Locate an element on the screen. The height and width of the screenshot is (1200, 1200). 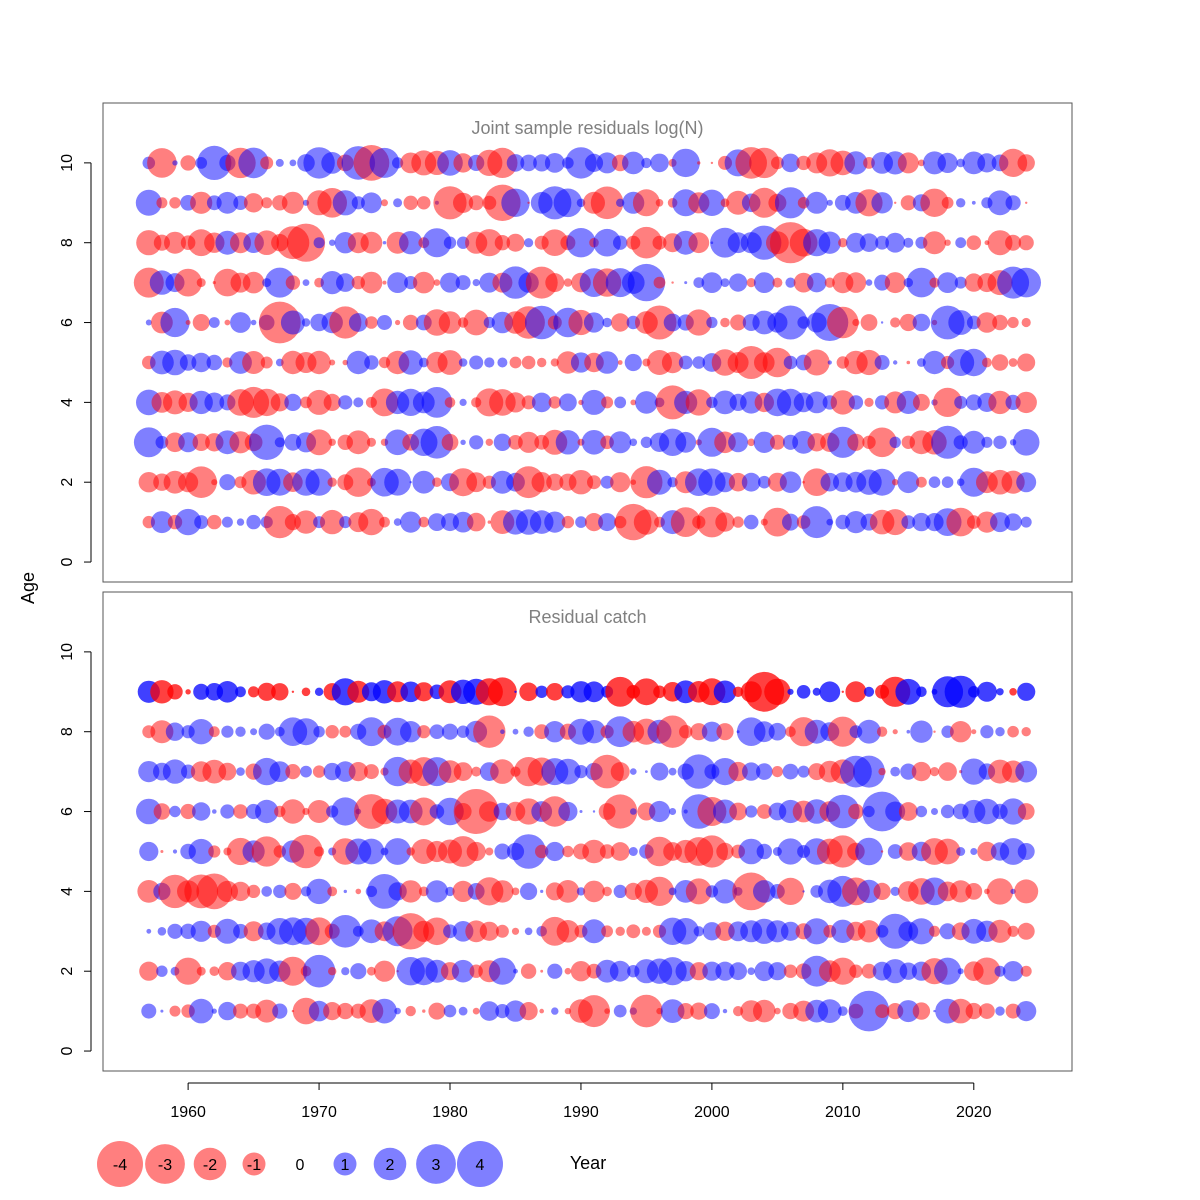
x-tick-label: 2010 is located at coordinates (843, 1112).